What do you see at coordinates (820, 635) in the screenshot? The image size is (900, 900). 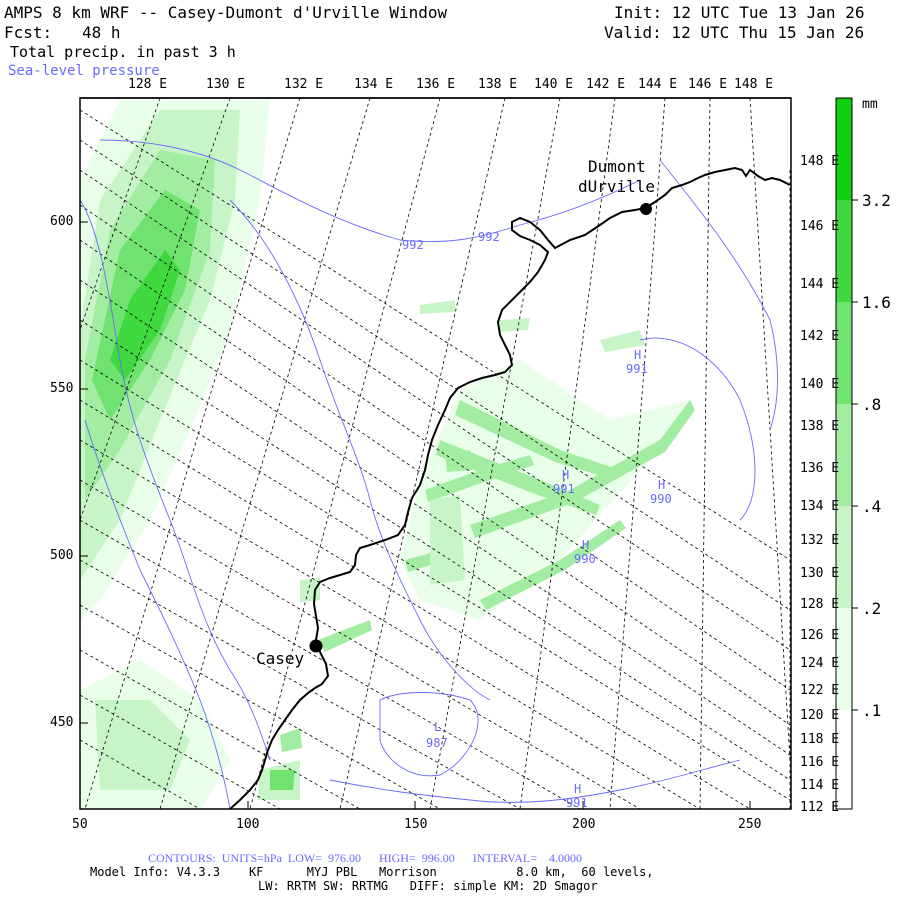 I see `lon-label: 126 E` at bounding box center [820, 635].